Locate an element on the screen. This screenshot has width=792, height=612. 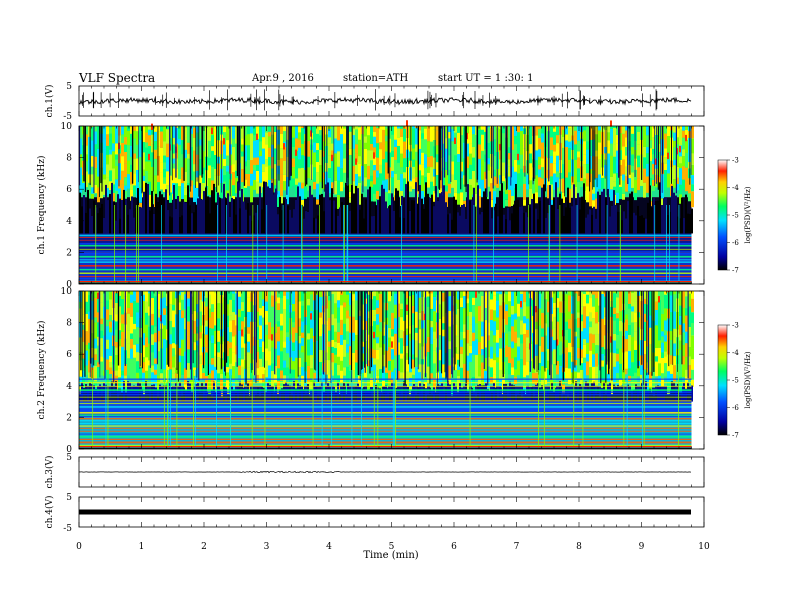
ch2-colorbar is located at coordinates (722, 380).